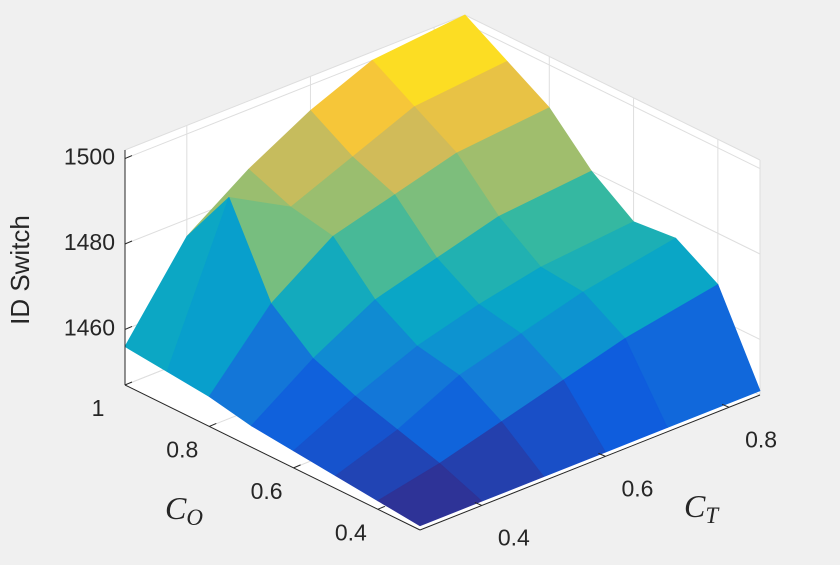  Describe the element at coordinates (514, 538) in the screenshot. I see `x-tick-label: 0.4` at that location.